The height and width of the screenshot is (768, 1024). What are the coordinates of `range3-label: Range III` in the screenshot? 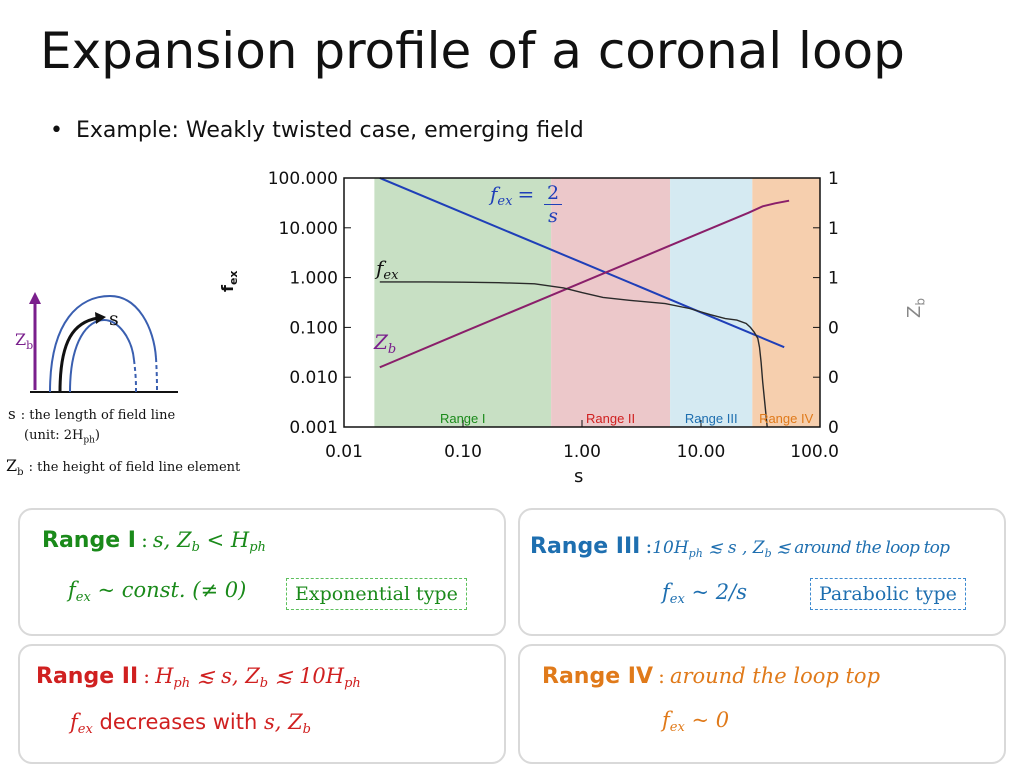 It's located at (585, 546).